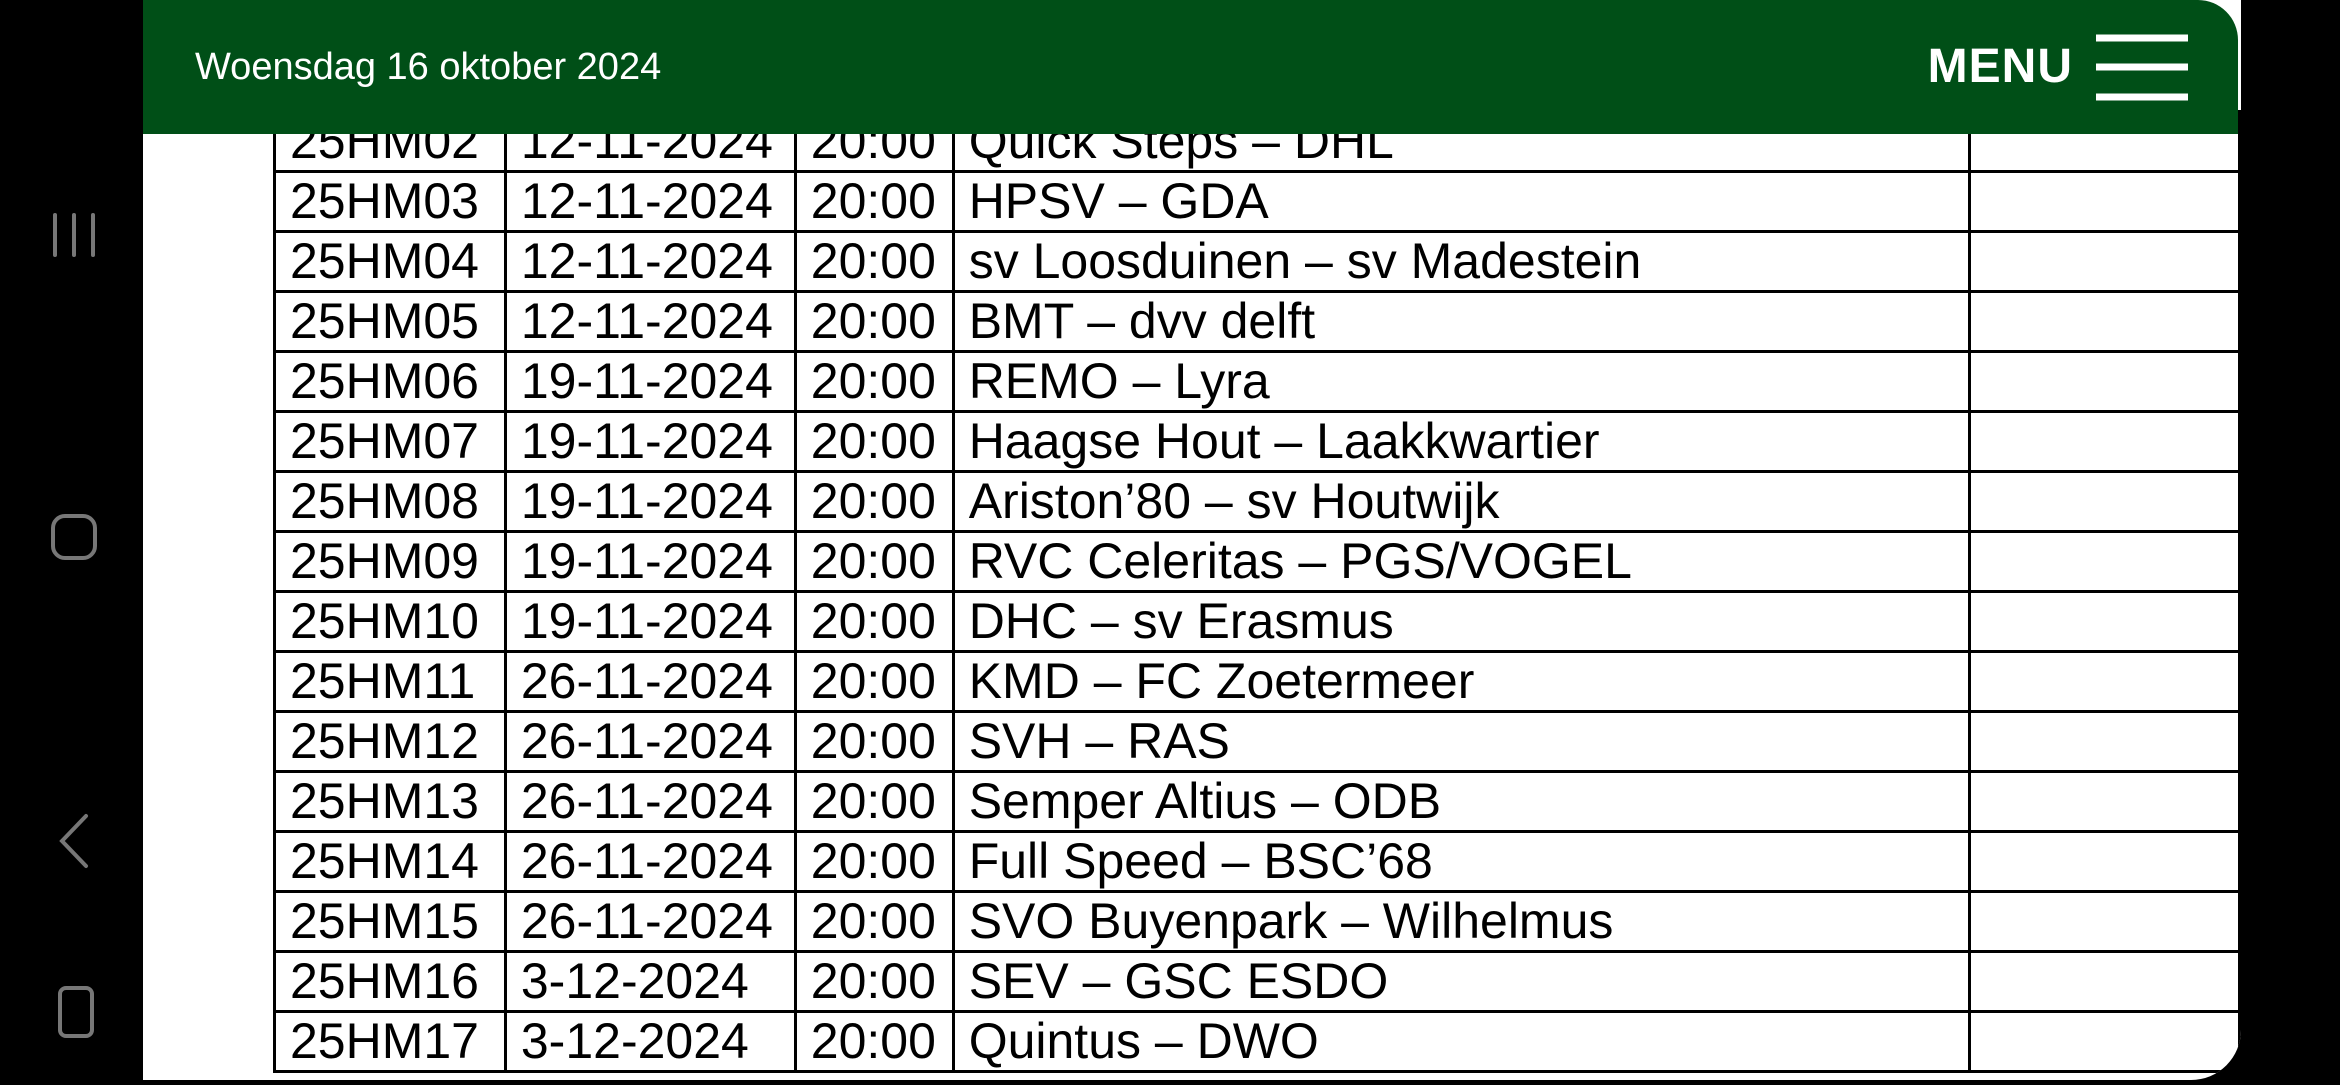  Describe the element at coordinates (74, 625) in the screenshot. I see `nav-icons` at that location.